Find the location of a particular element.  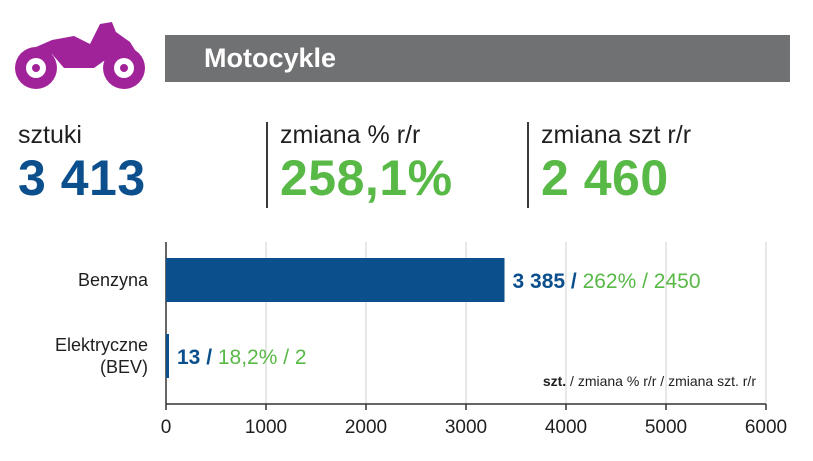

stat-change-units-label: zmiana szt r/r is located at coordinates (616, 135).